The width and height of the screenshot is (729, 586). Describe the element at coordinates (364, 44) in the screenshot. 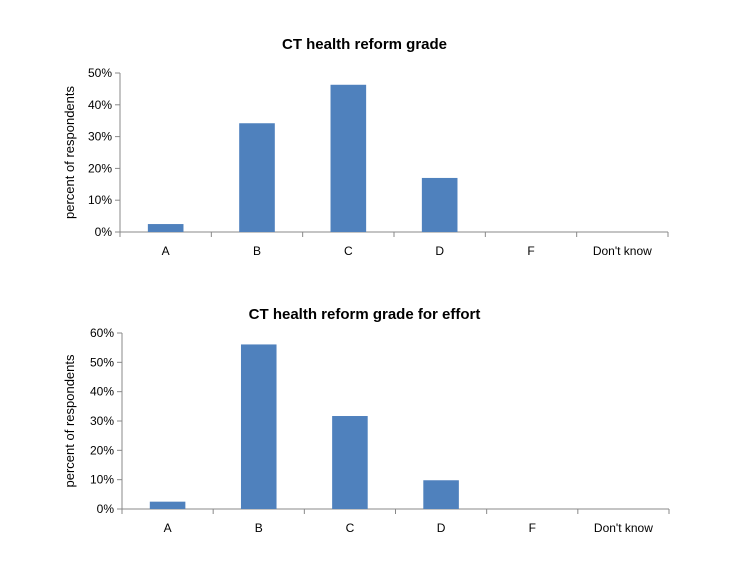

I see `chart-title: CT health reform grade` at that location.